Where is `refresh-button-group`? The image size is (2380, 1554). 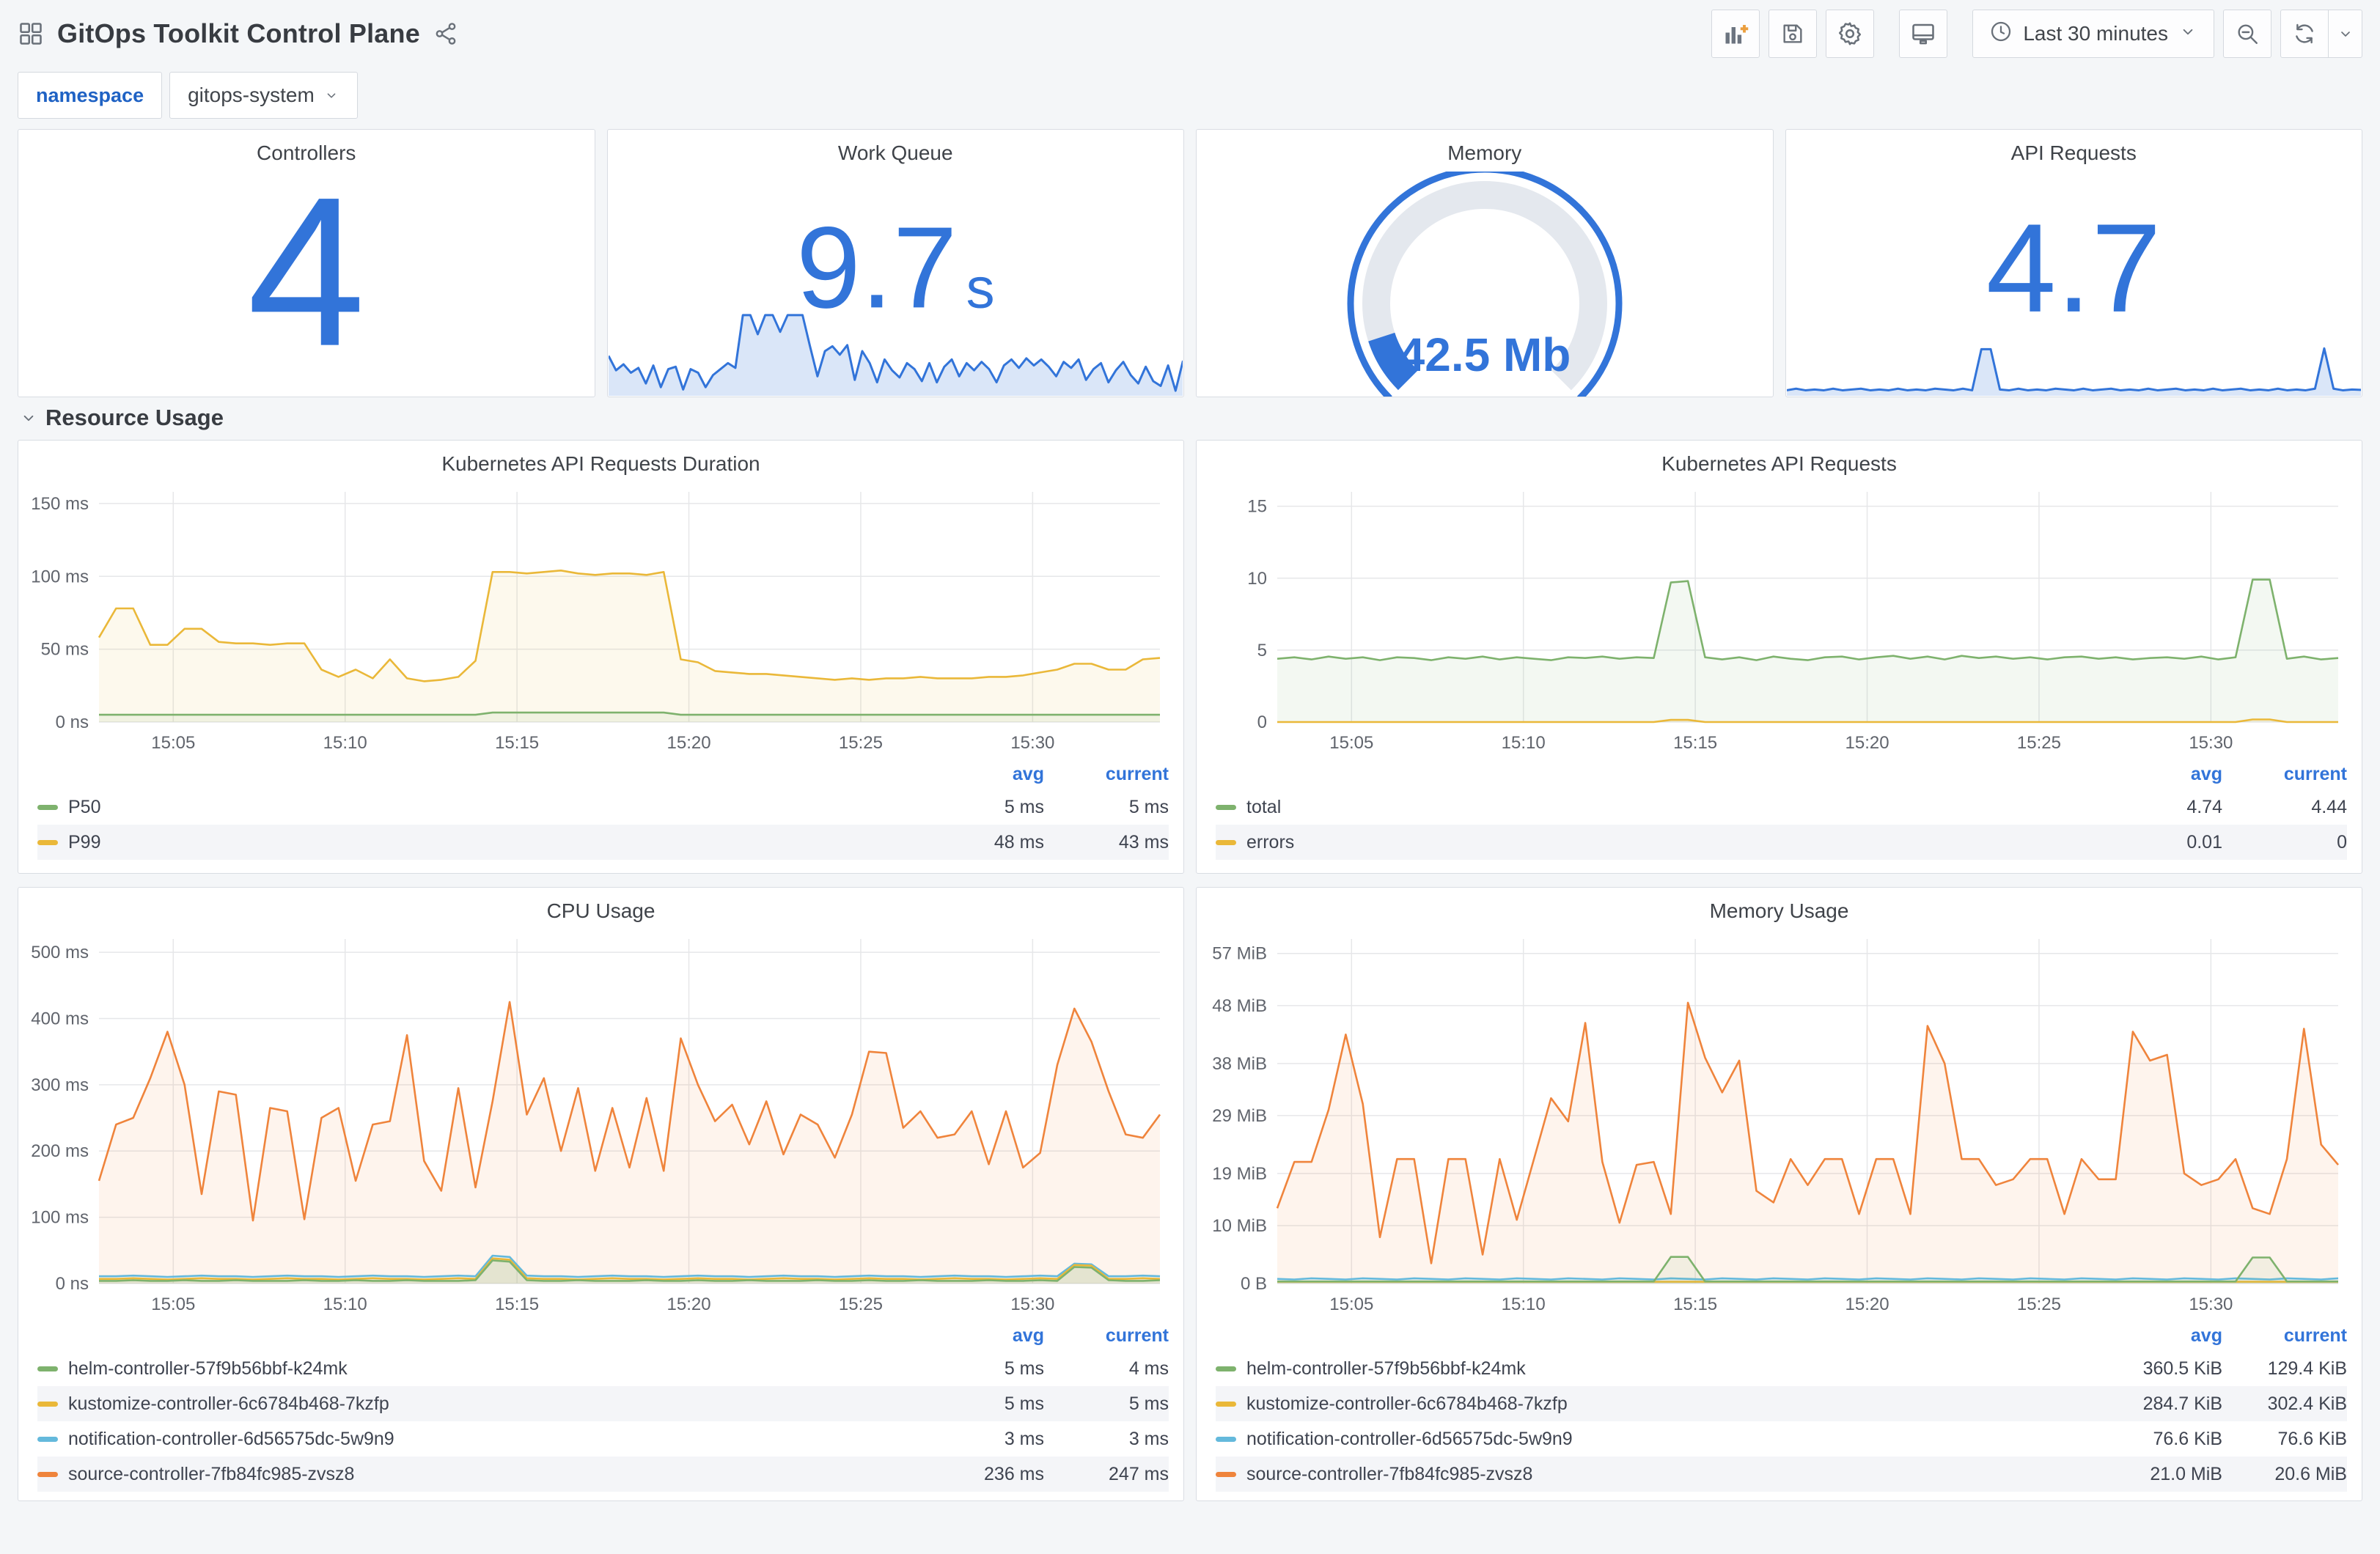 refresh-button-group is located at coordinates (2321, 34).